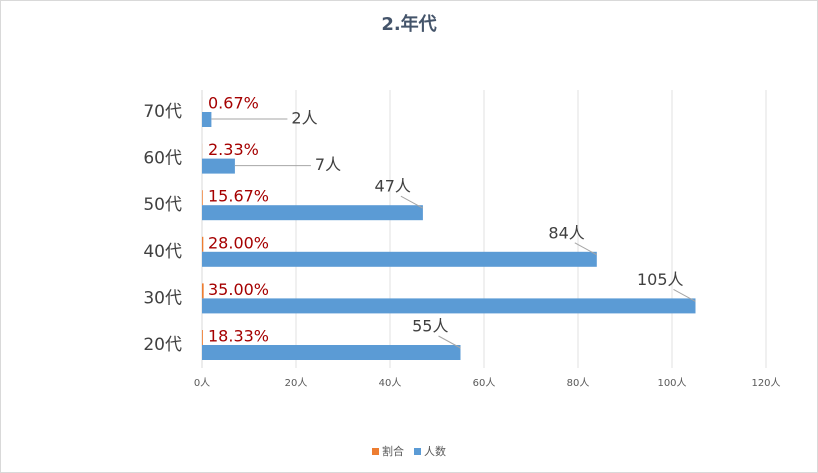 This screenshot has height=473, width=818. I want to click on y-tick-label: 50代, so click(162, 205).